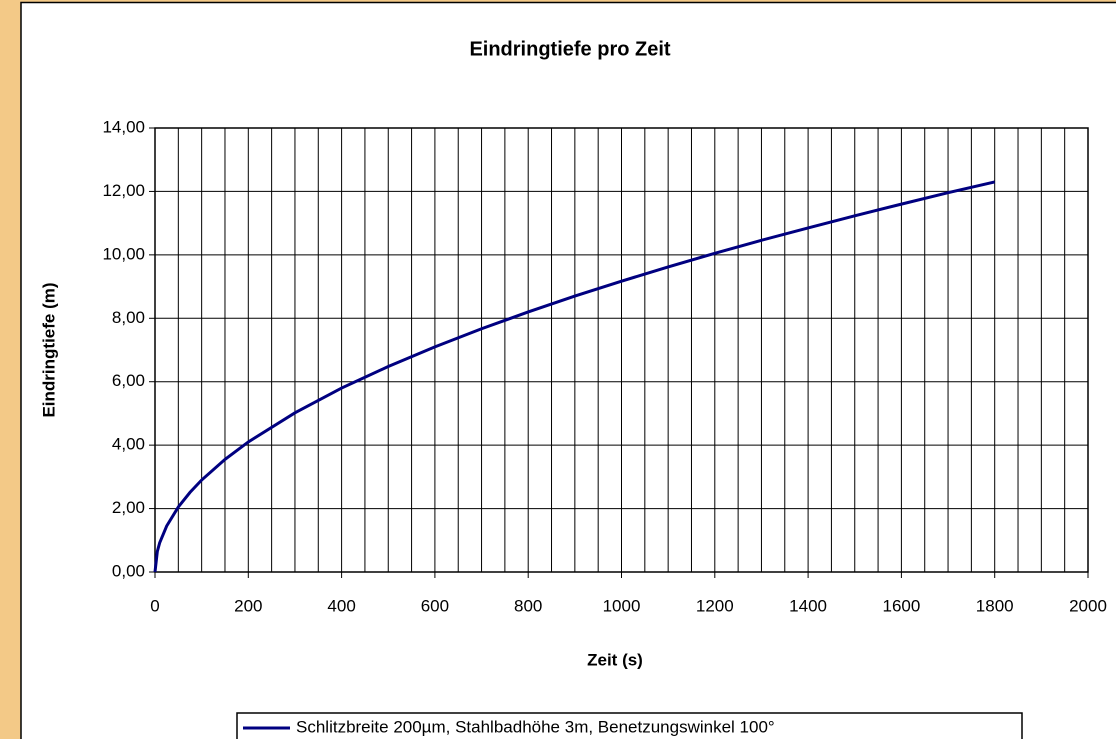 This screenshot has width=1116, height=739. What do you see at coordinates (123, 190) in the screenshot?
I see `y-tick-label: 12,00` at bounding box center [123, 190].